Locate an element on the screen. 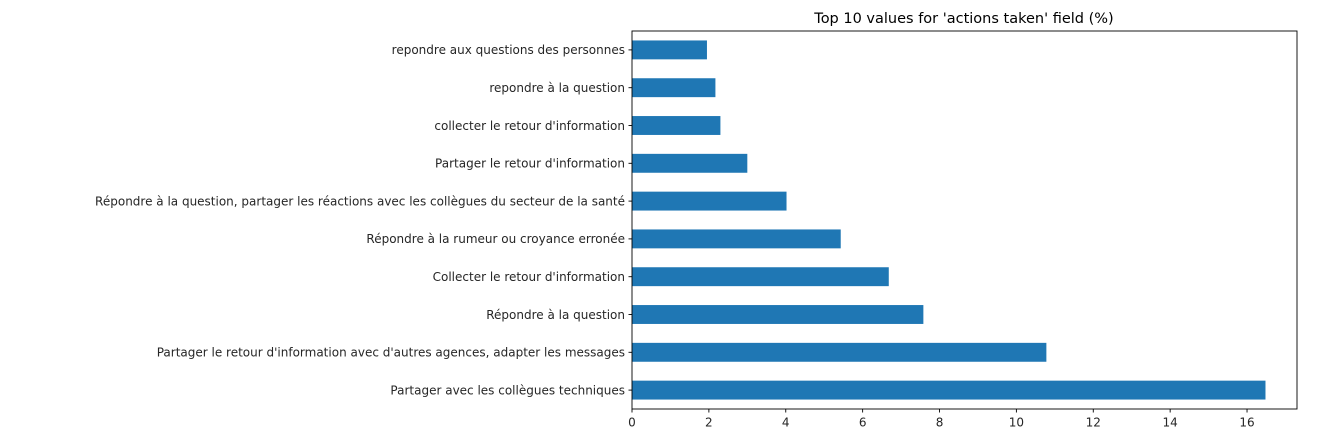 This screenshot has width=1340, height=443. category-label: Répondre à la question is located at coordinates (555, 315).